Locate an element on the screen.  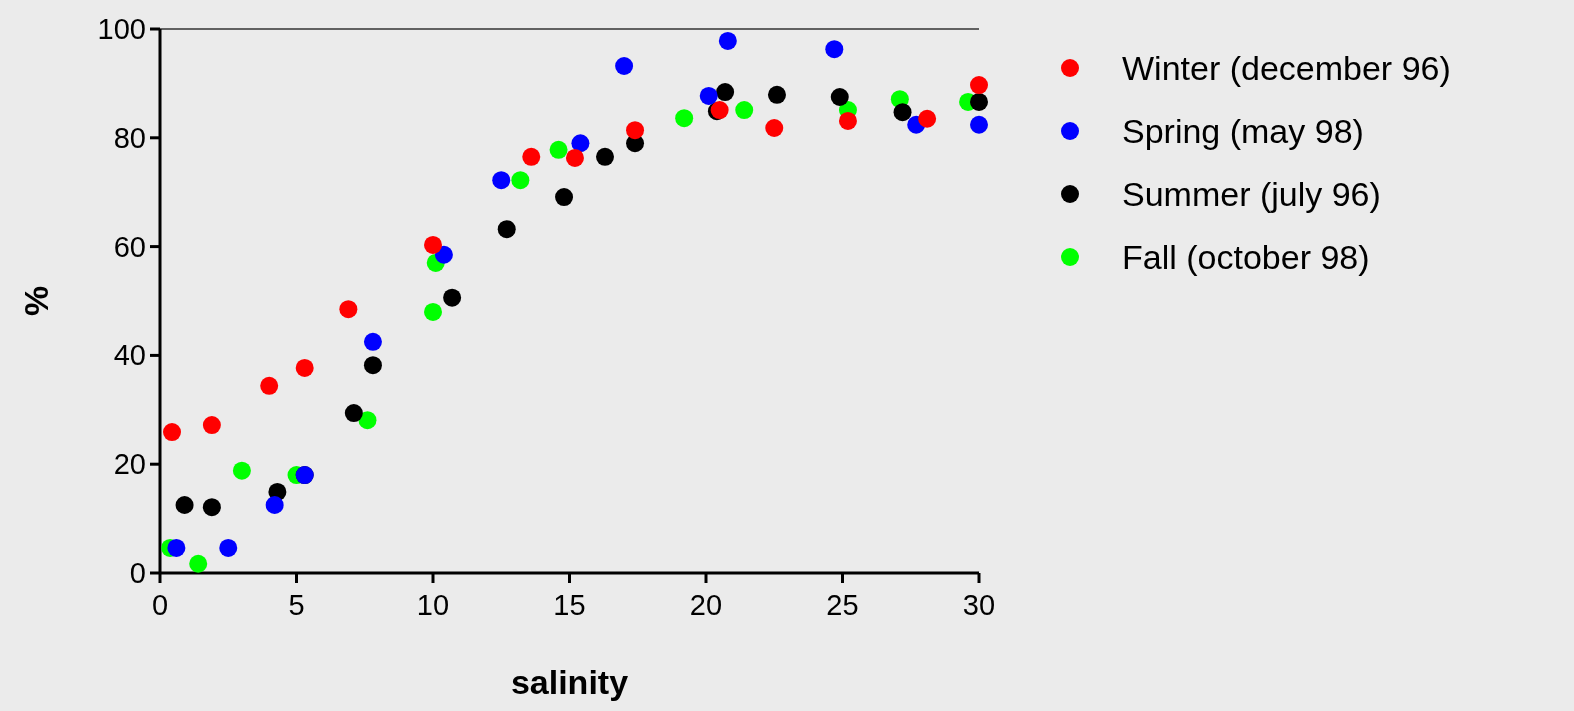
legend-label: Spring (may 98) is located at coordinates (1243, 131).